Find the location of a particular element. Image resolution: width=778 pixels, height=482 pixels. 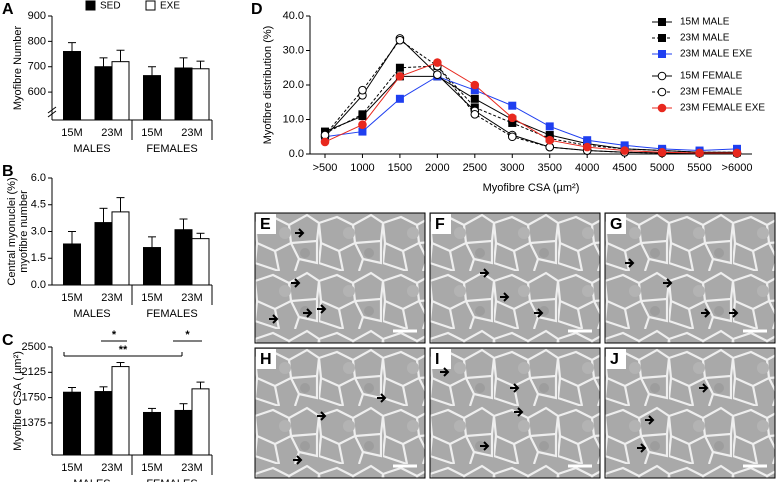

micrograph-label: I is located at coordinates (437, 359).